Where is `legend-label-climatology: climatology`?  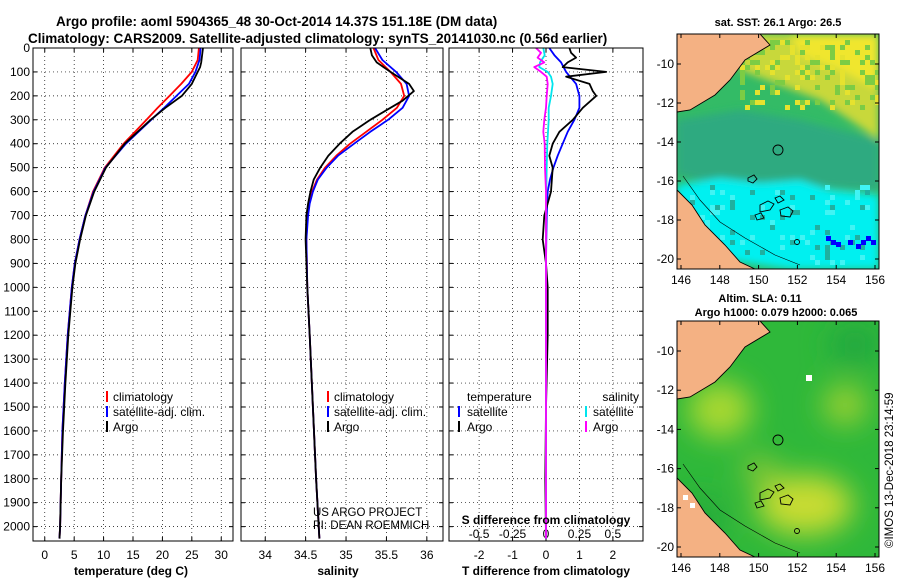
legend-label-climatology: climatology is located at coordinates (143, 397).